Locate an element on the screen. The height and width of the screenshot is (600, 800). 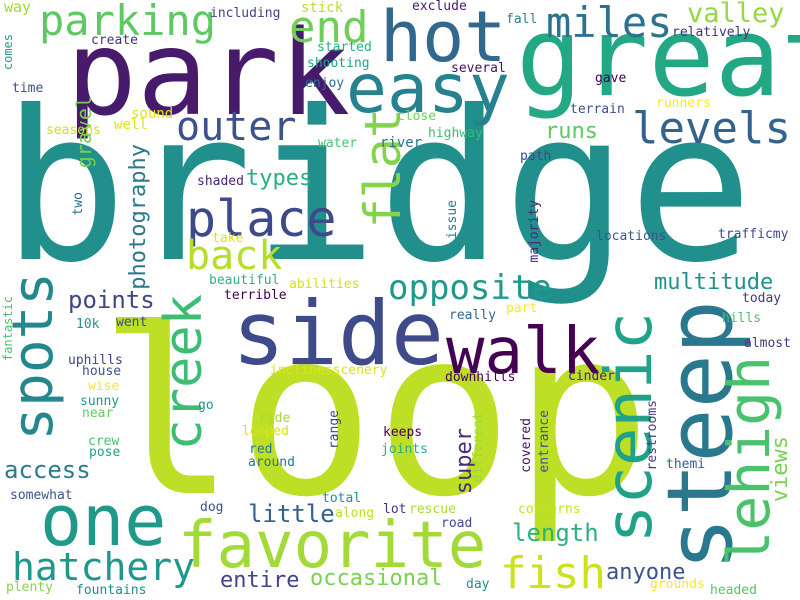
word-pose: pose is located at coordinates (105, 452).